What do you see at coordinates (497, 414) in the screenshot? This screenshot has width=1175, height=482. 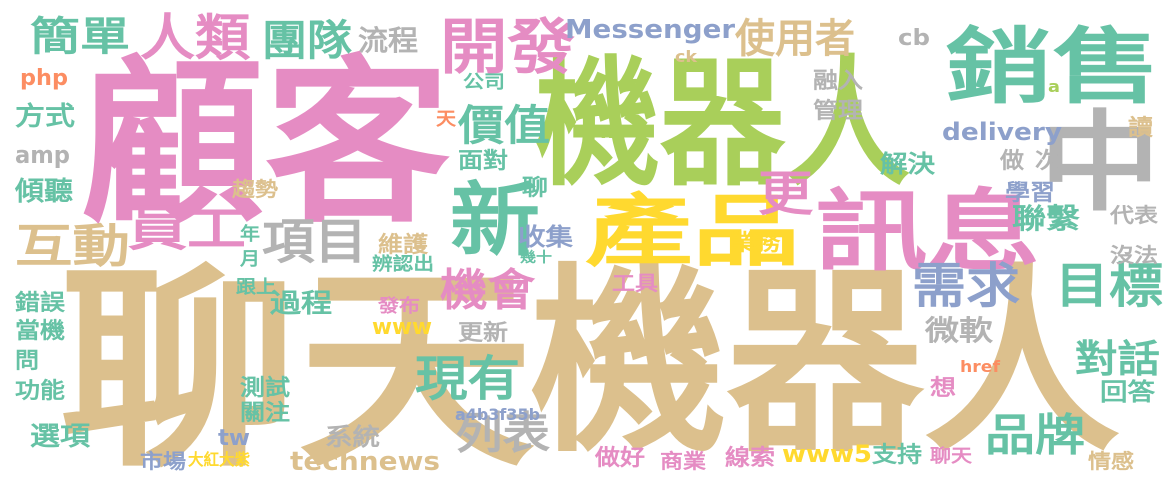 I see `cloud-word-a4b3f35b: a4b3f35b` at bounding box center [497, 414].